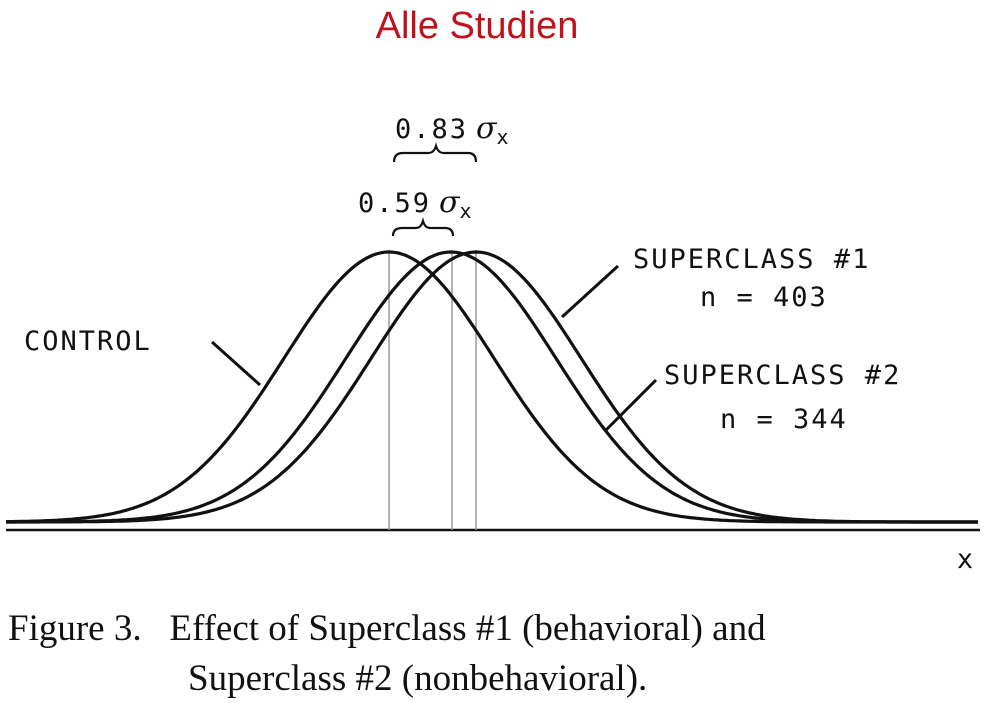  I want to click on superclass2-leader, so click(631, 405).